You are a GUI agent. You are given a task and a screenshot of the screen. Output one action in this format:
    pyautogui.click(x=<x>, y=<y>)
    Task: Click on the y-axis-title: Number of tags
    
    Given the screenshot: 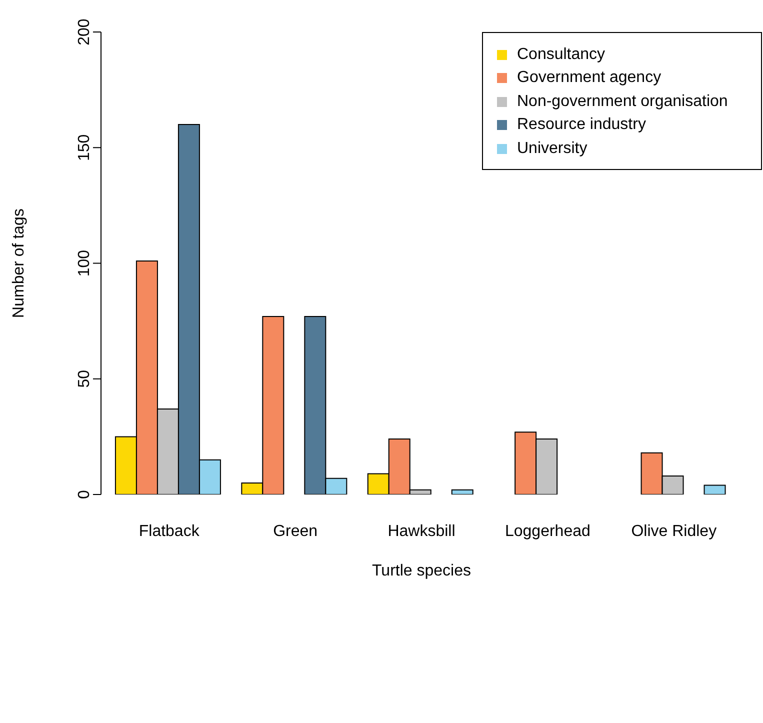 What is the action you would take?
    pyautogui.click(x=19, y=263)
    